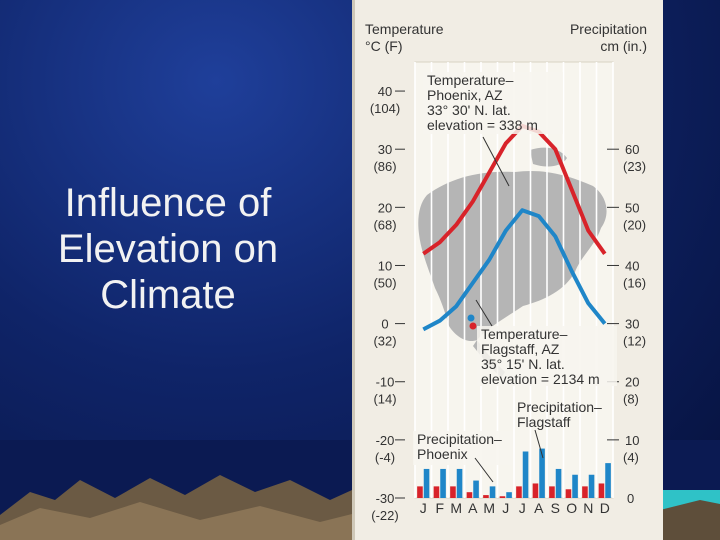  I want to click on right-tick-inches: (16), so click(634, 282).